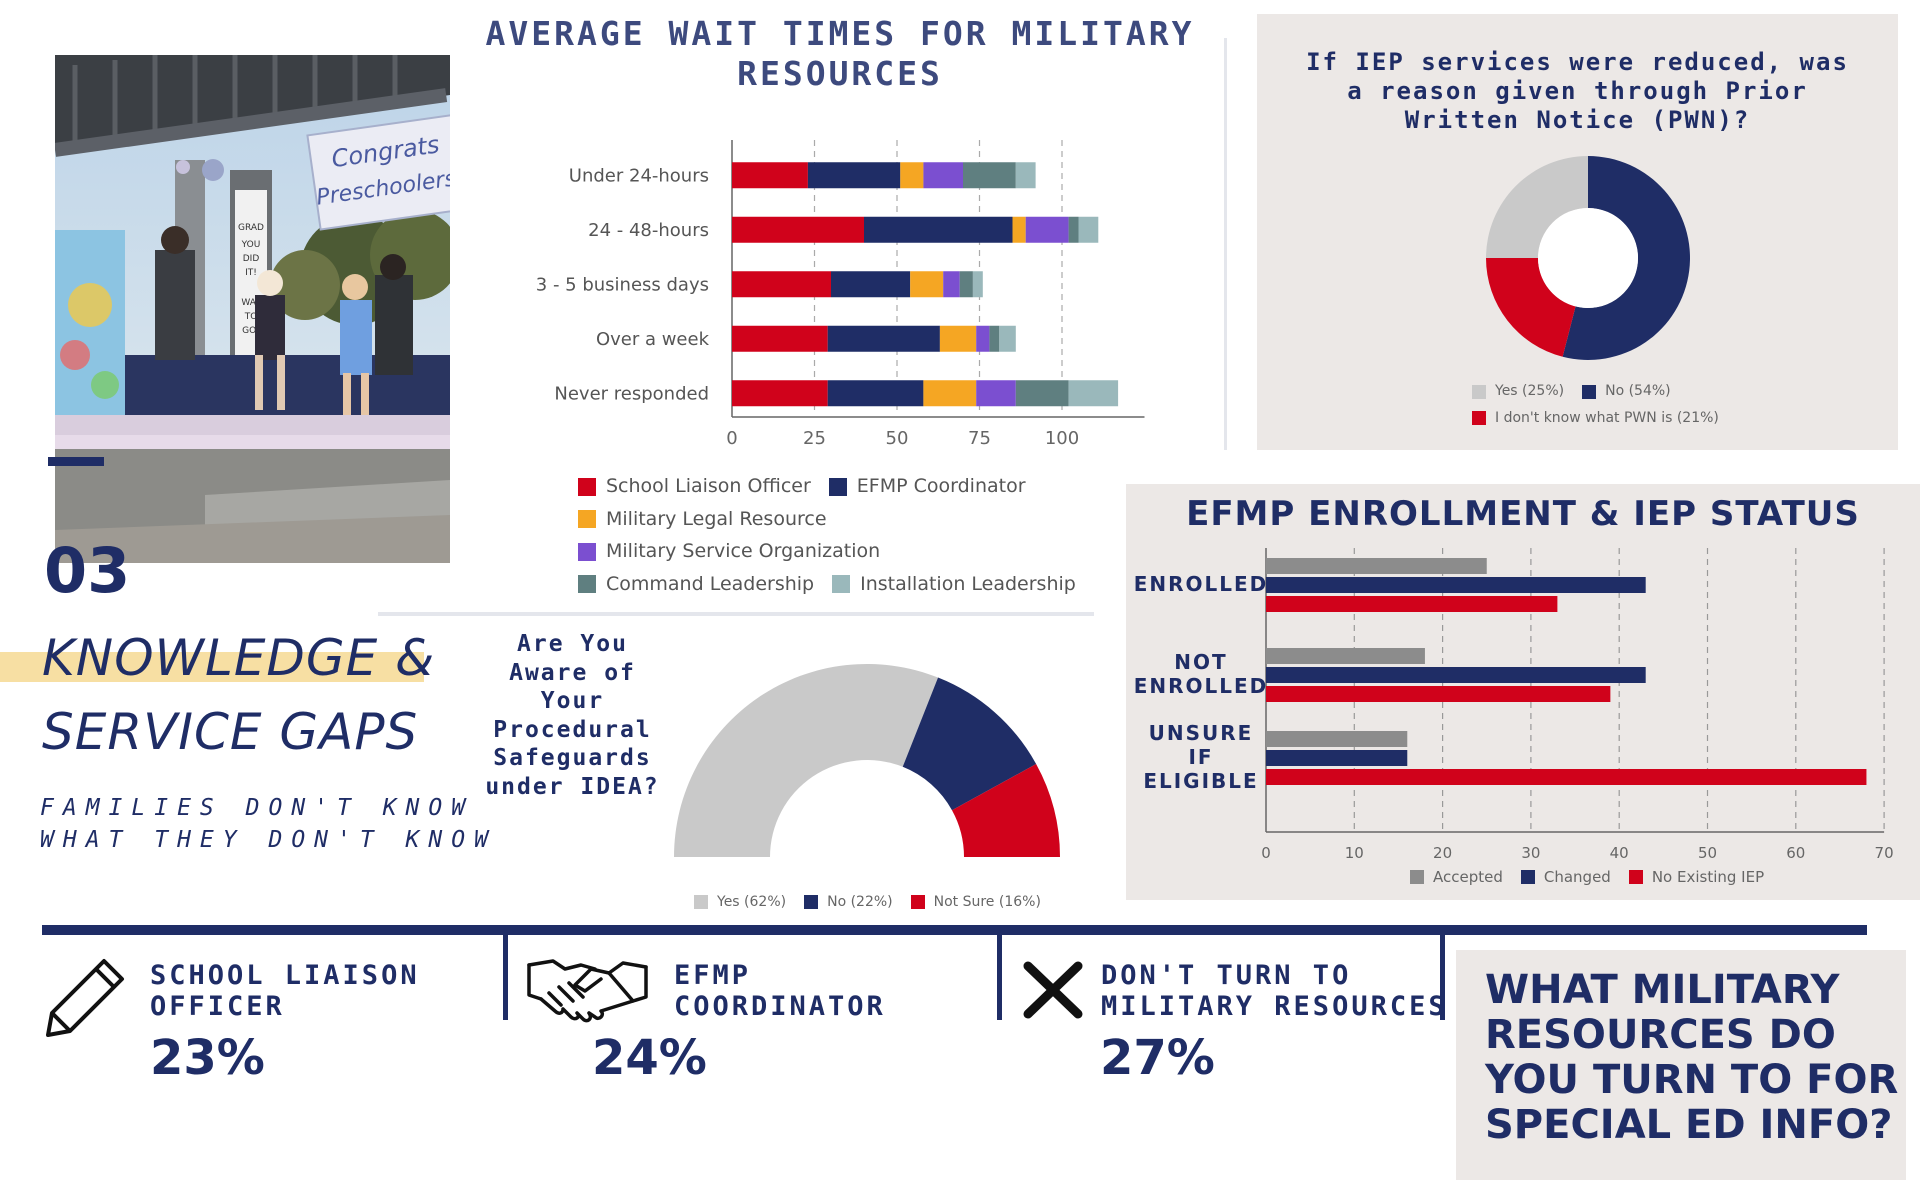 This screenshot has height=1200, width=1920. What do you see at coordinates (713, 975) in the screenshot?
I see `resource-2-label-line1: EFMP` at bounding box center [713, 975].